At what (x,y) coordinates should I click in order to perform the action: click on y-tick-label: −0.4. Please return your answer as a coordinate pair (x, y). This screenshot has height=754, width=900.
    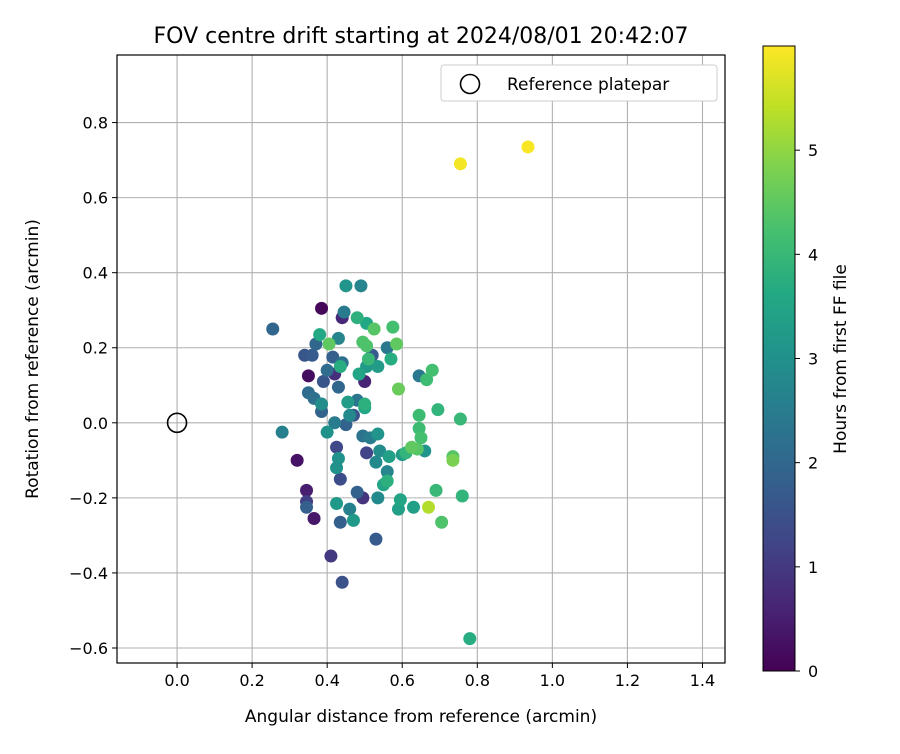
    Looking at the image, I should click on (88, 573).